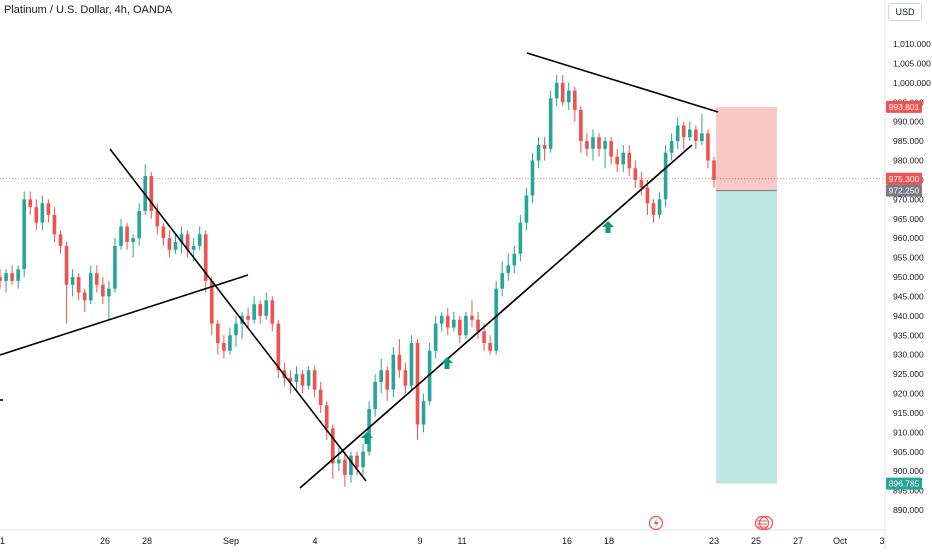 Image resolution: width=932 pixels, height=555 pixels. Describe the element at coordinates (622, 82) in the screenshot. I see `trendline-upper-resistance` at that location.